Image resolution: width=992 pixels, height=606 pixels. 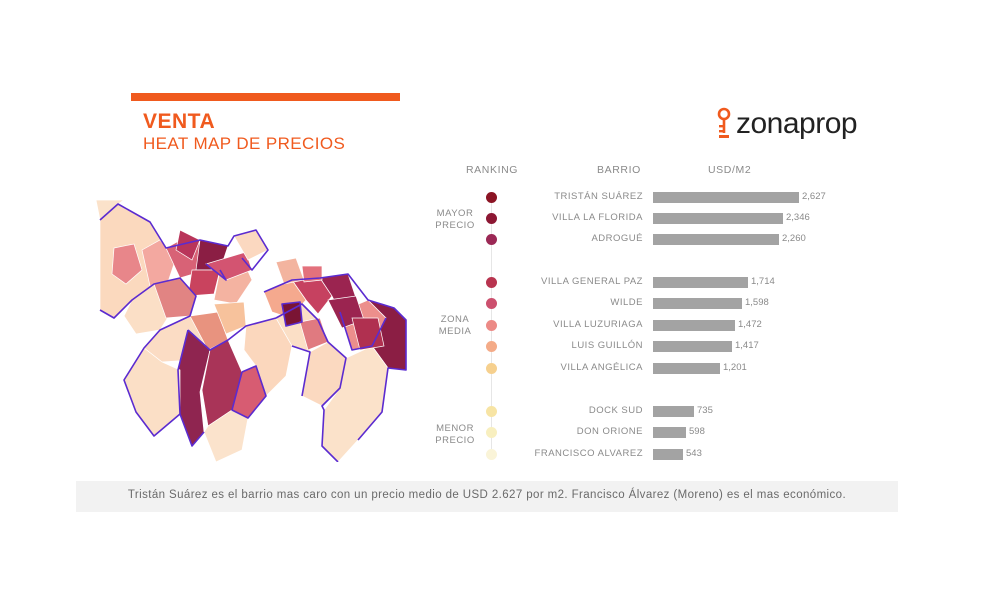 I want to click on barrio-label: WILDE, so click(x=626, y=302).